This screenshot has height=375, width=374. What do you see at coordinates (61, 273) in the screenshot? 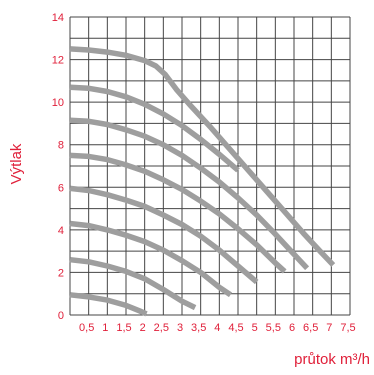
I see `y-tick-label: 2` at bounding box center [61, 273].